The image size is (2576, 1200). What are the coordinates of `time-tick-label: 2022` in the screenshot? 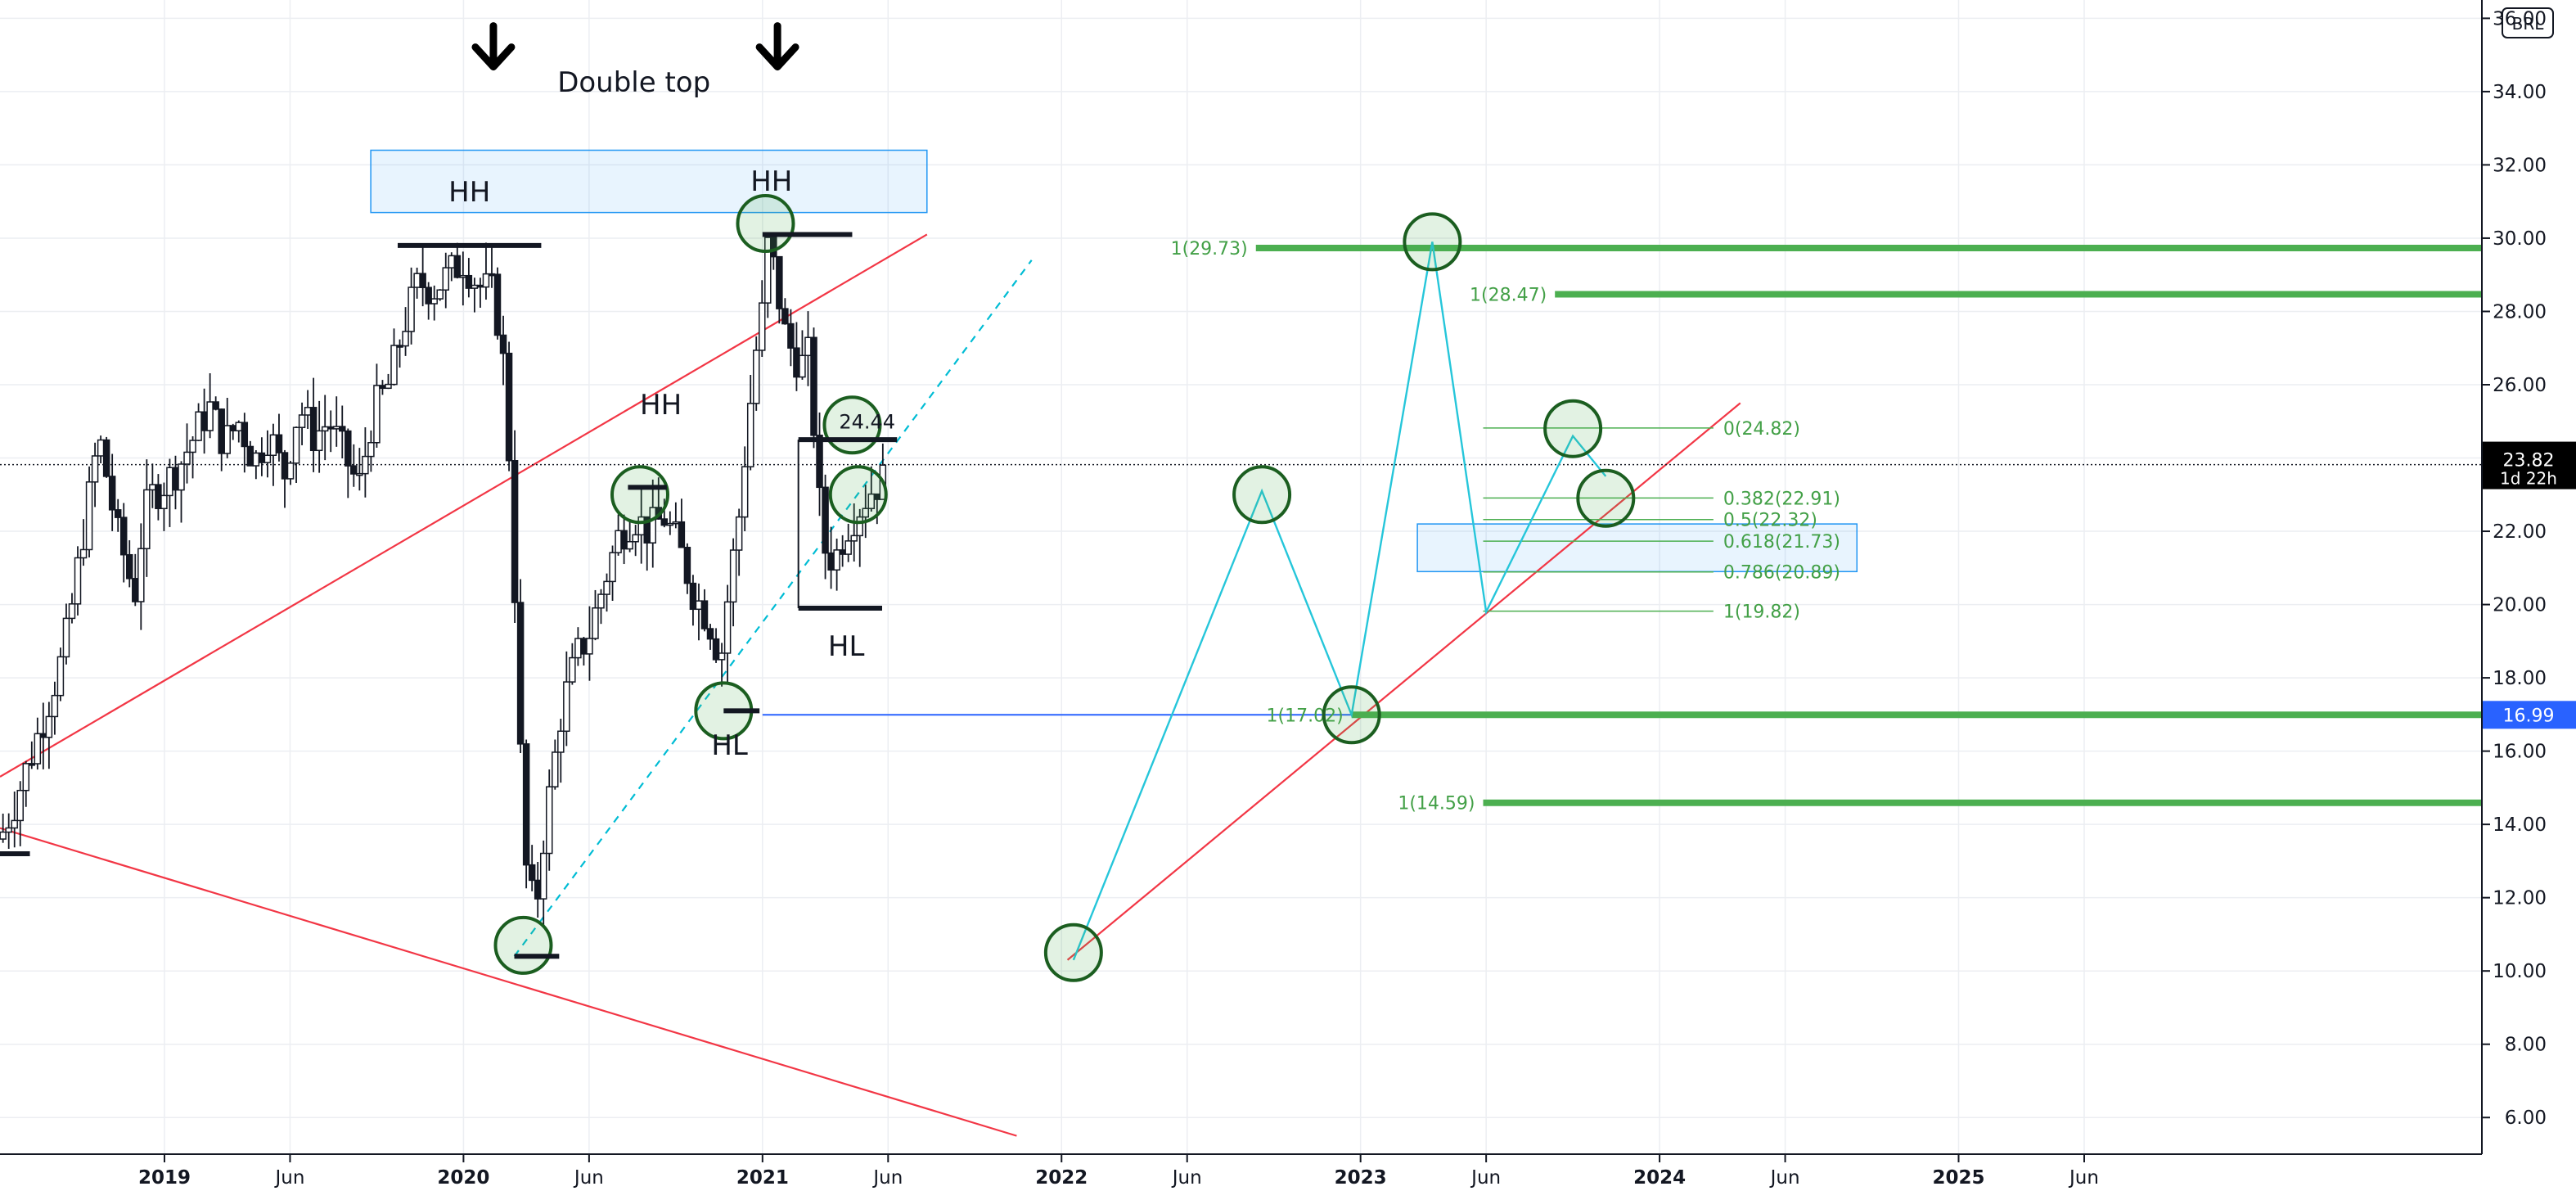 It's located at (1061, 1178).